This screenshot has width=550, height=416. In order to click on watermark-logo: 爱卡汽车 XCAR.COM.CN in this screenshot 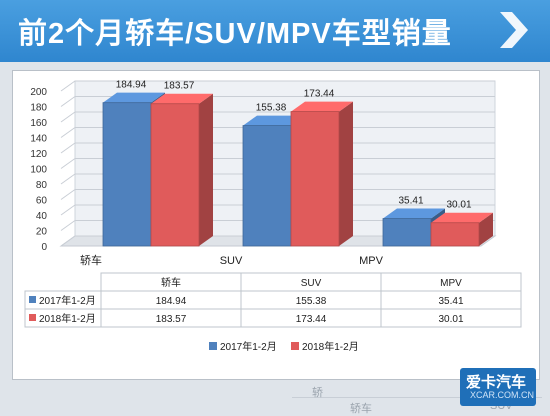, I will do `click(498, 387)`.